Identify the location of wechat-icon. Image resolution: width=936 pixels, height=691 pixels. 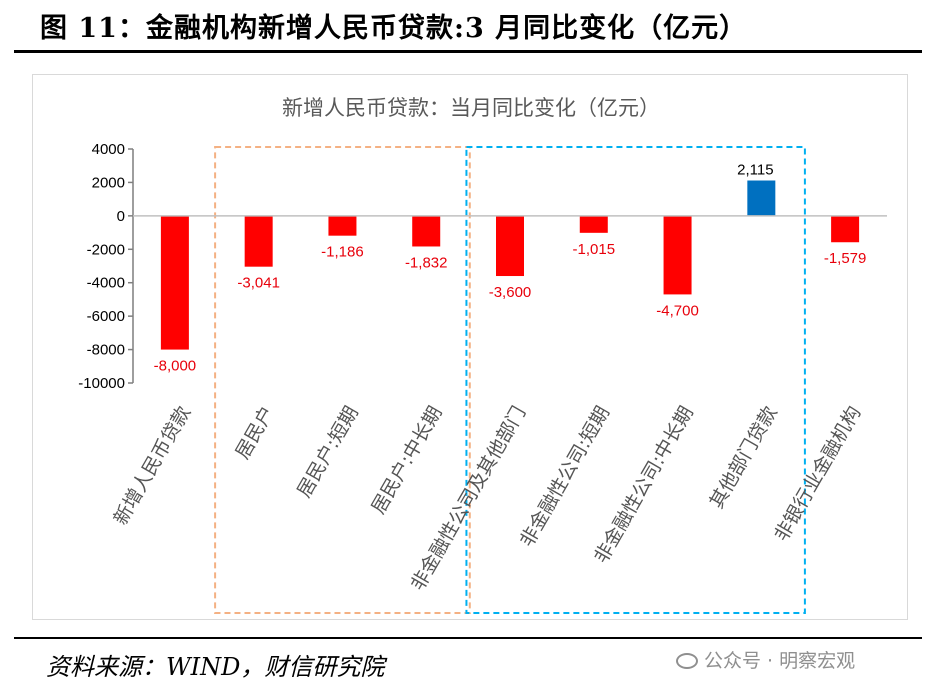
(687, 661).